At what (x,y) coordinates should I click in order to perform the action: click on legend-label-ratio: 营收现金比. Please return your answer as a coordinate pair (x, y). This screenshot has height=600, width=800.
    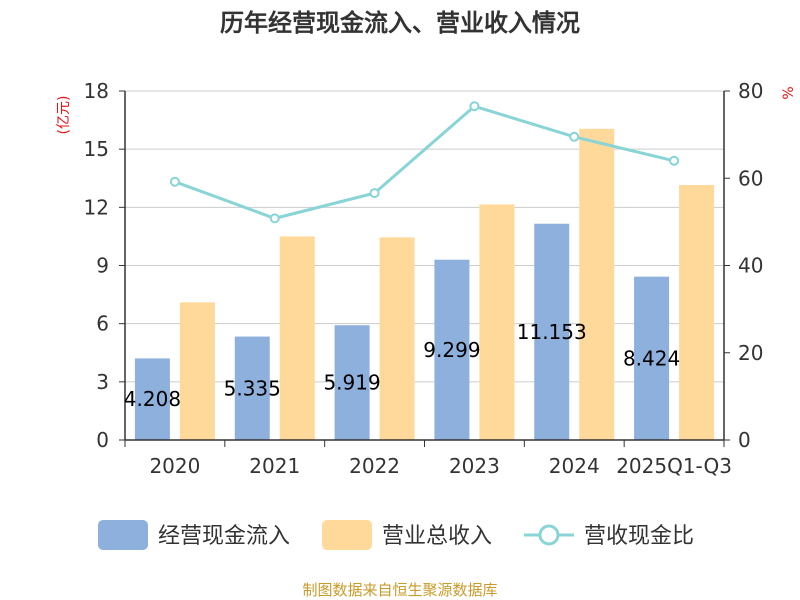
    Looking at the image, I should click on (639, 536).